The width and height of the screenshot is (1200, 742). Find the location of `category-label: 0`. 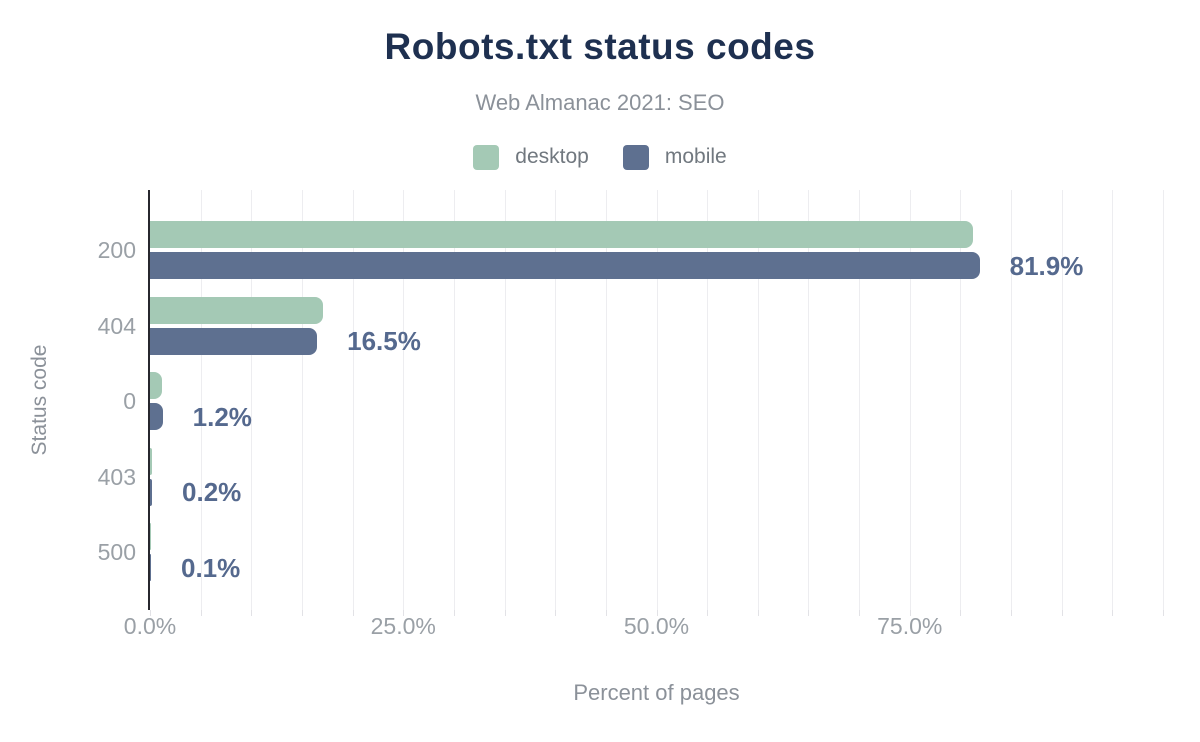

category-label: 0 is located at coordinates (129, 401).